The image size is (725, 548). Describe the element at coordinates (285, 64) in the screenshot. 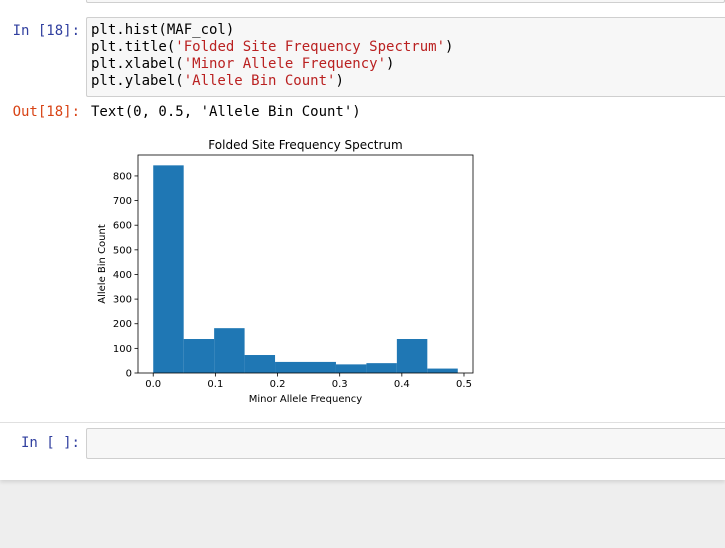

I see `code-string: 'Minor Allele Frequency'` at that location.